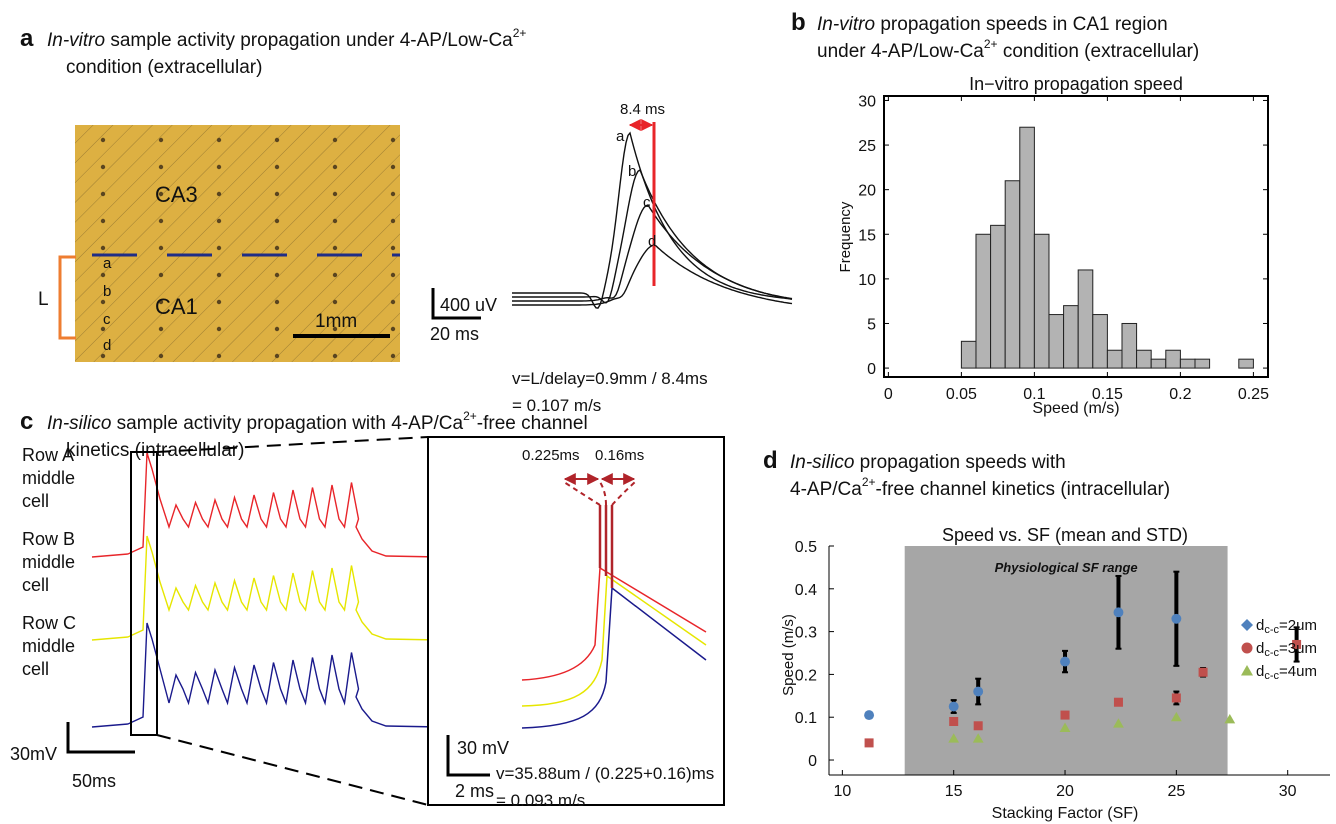 Image resolution: width=1336 pixels, height=824 pixels. What do you see at coordinates (27, 38) in the screenshot?
I see `panel-label: a` at bounding box center [27, 38].